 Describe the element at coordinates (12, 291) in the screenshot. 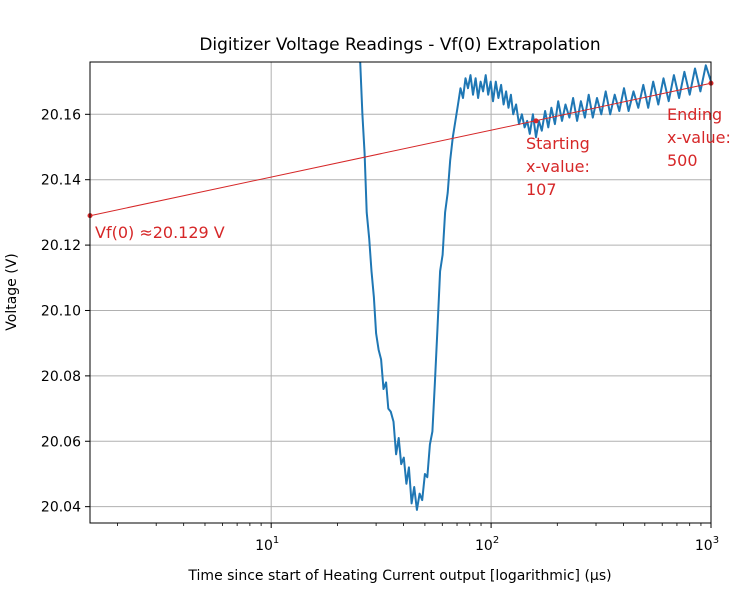

I see `y-axis-label: Voltage (V)` at that location.